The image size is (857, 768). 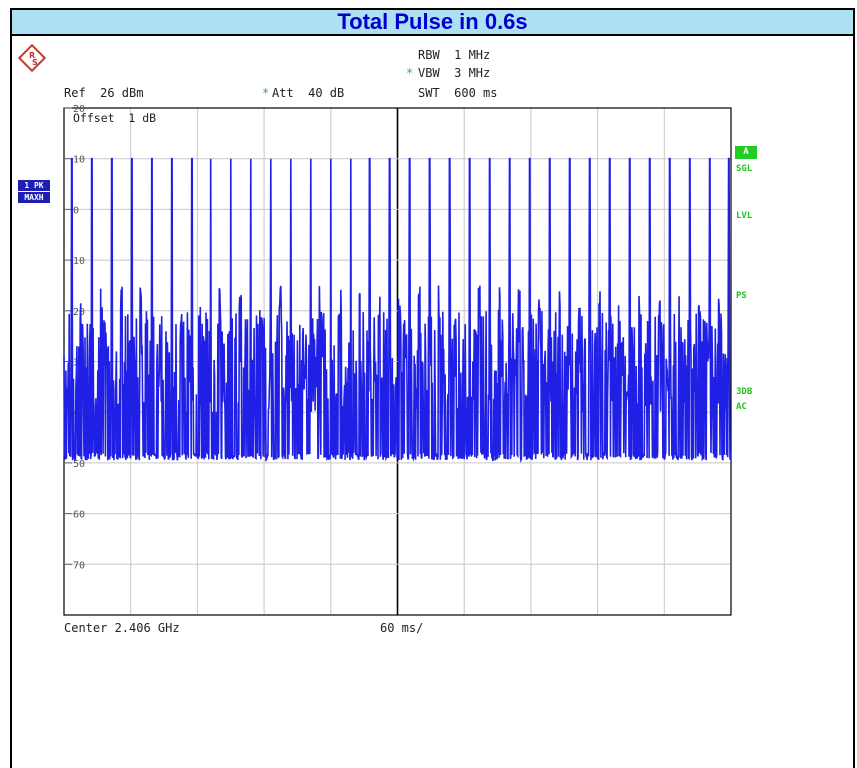 What do you see at coordinates (402, 628) in the screenshot?
I see `time-per-division-label: 60 ms/` at bounding box center [402, 628].